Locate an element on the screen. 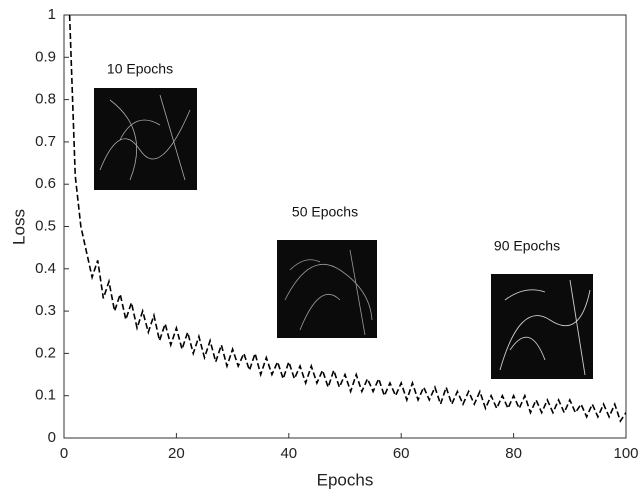 Image resolution: width=642 pixels, height=492 pixels. annotation: 10 Epochs is located at coordinates (140, 69).